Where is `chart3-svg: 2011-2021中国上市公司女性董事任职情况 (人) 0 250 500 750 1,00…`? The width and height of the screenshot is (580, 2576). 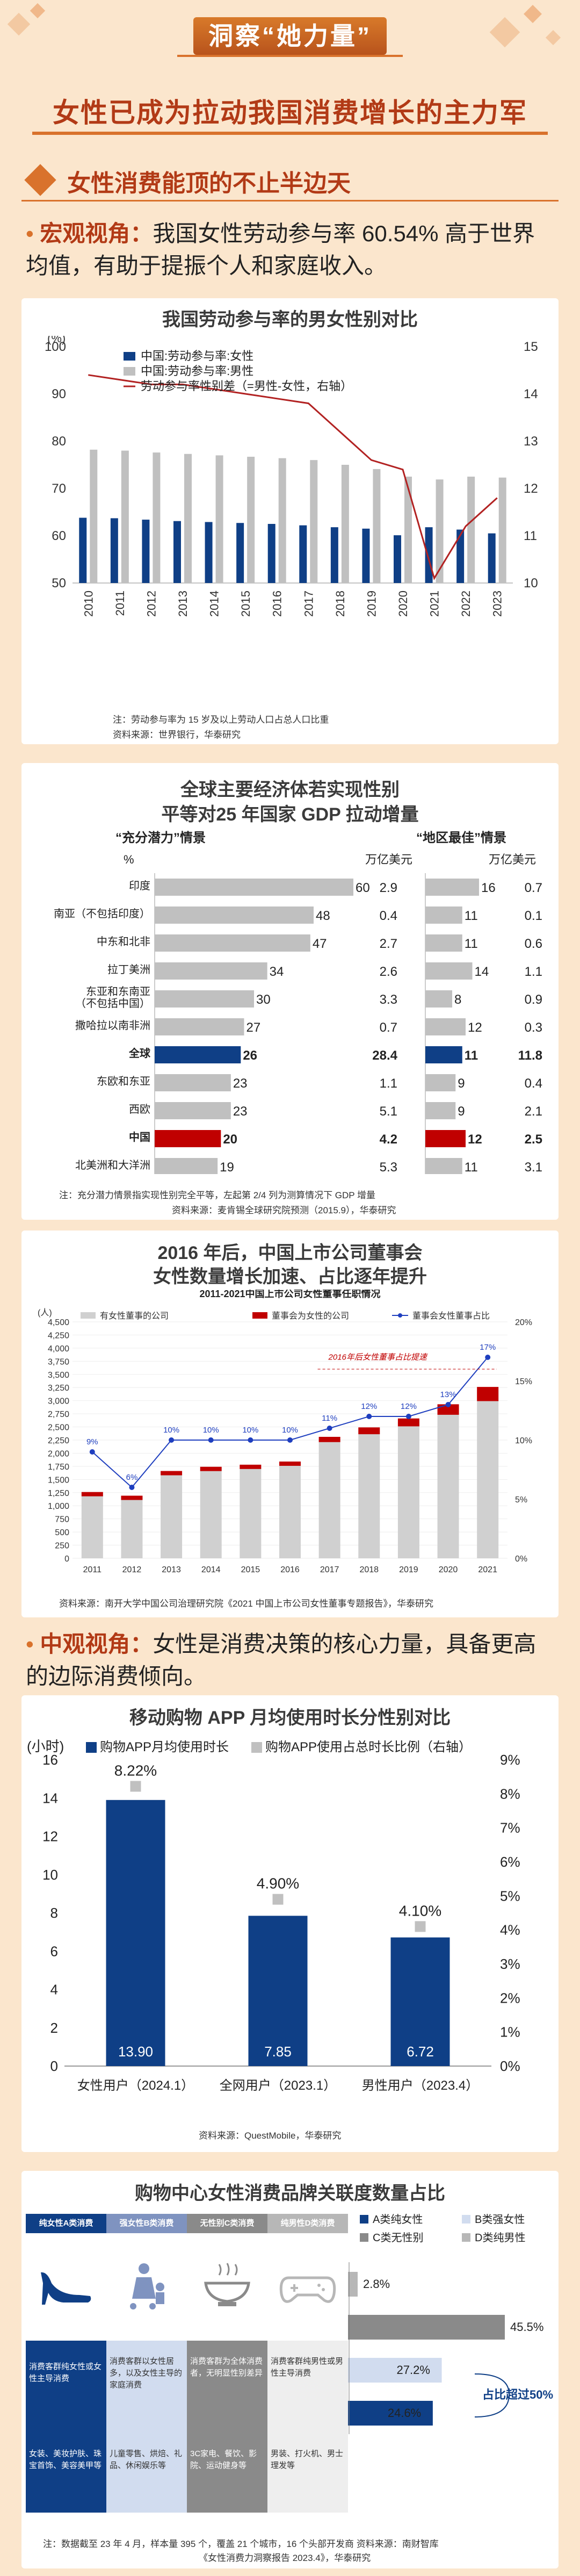 chart3-svg: 2011-2021中国上市公司女性董事任职情况 (人) 0 250 500 750 1,00… is located at coordinates (285, 1432).